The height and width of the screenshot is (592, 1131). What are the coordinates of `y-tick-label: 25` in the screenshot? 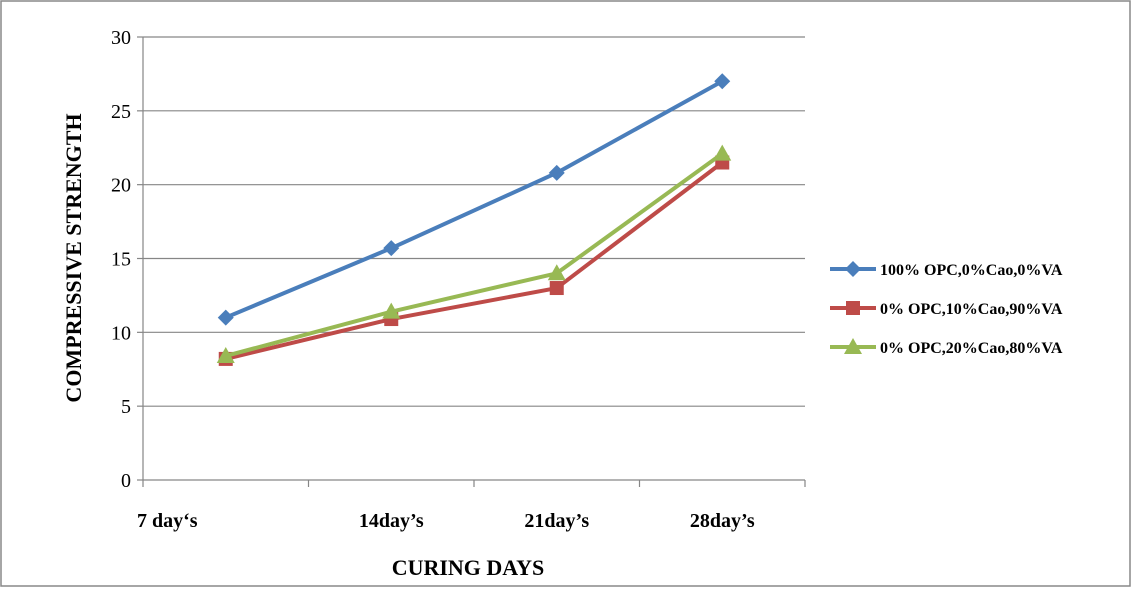 It's located at (121, 112).